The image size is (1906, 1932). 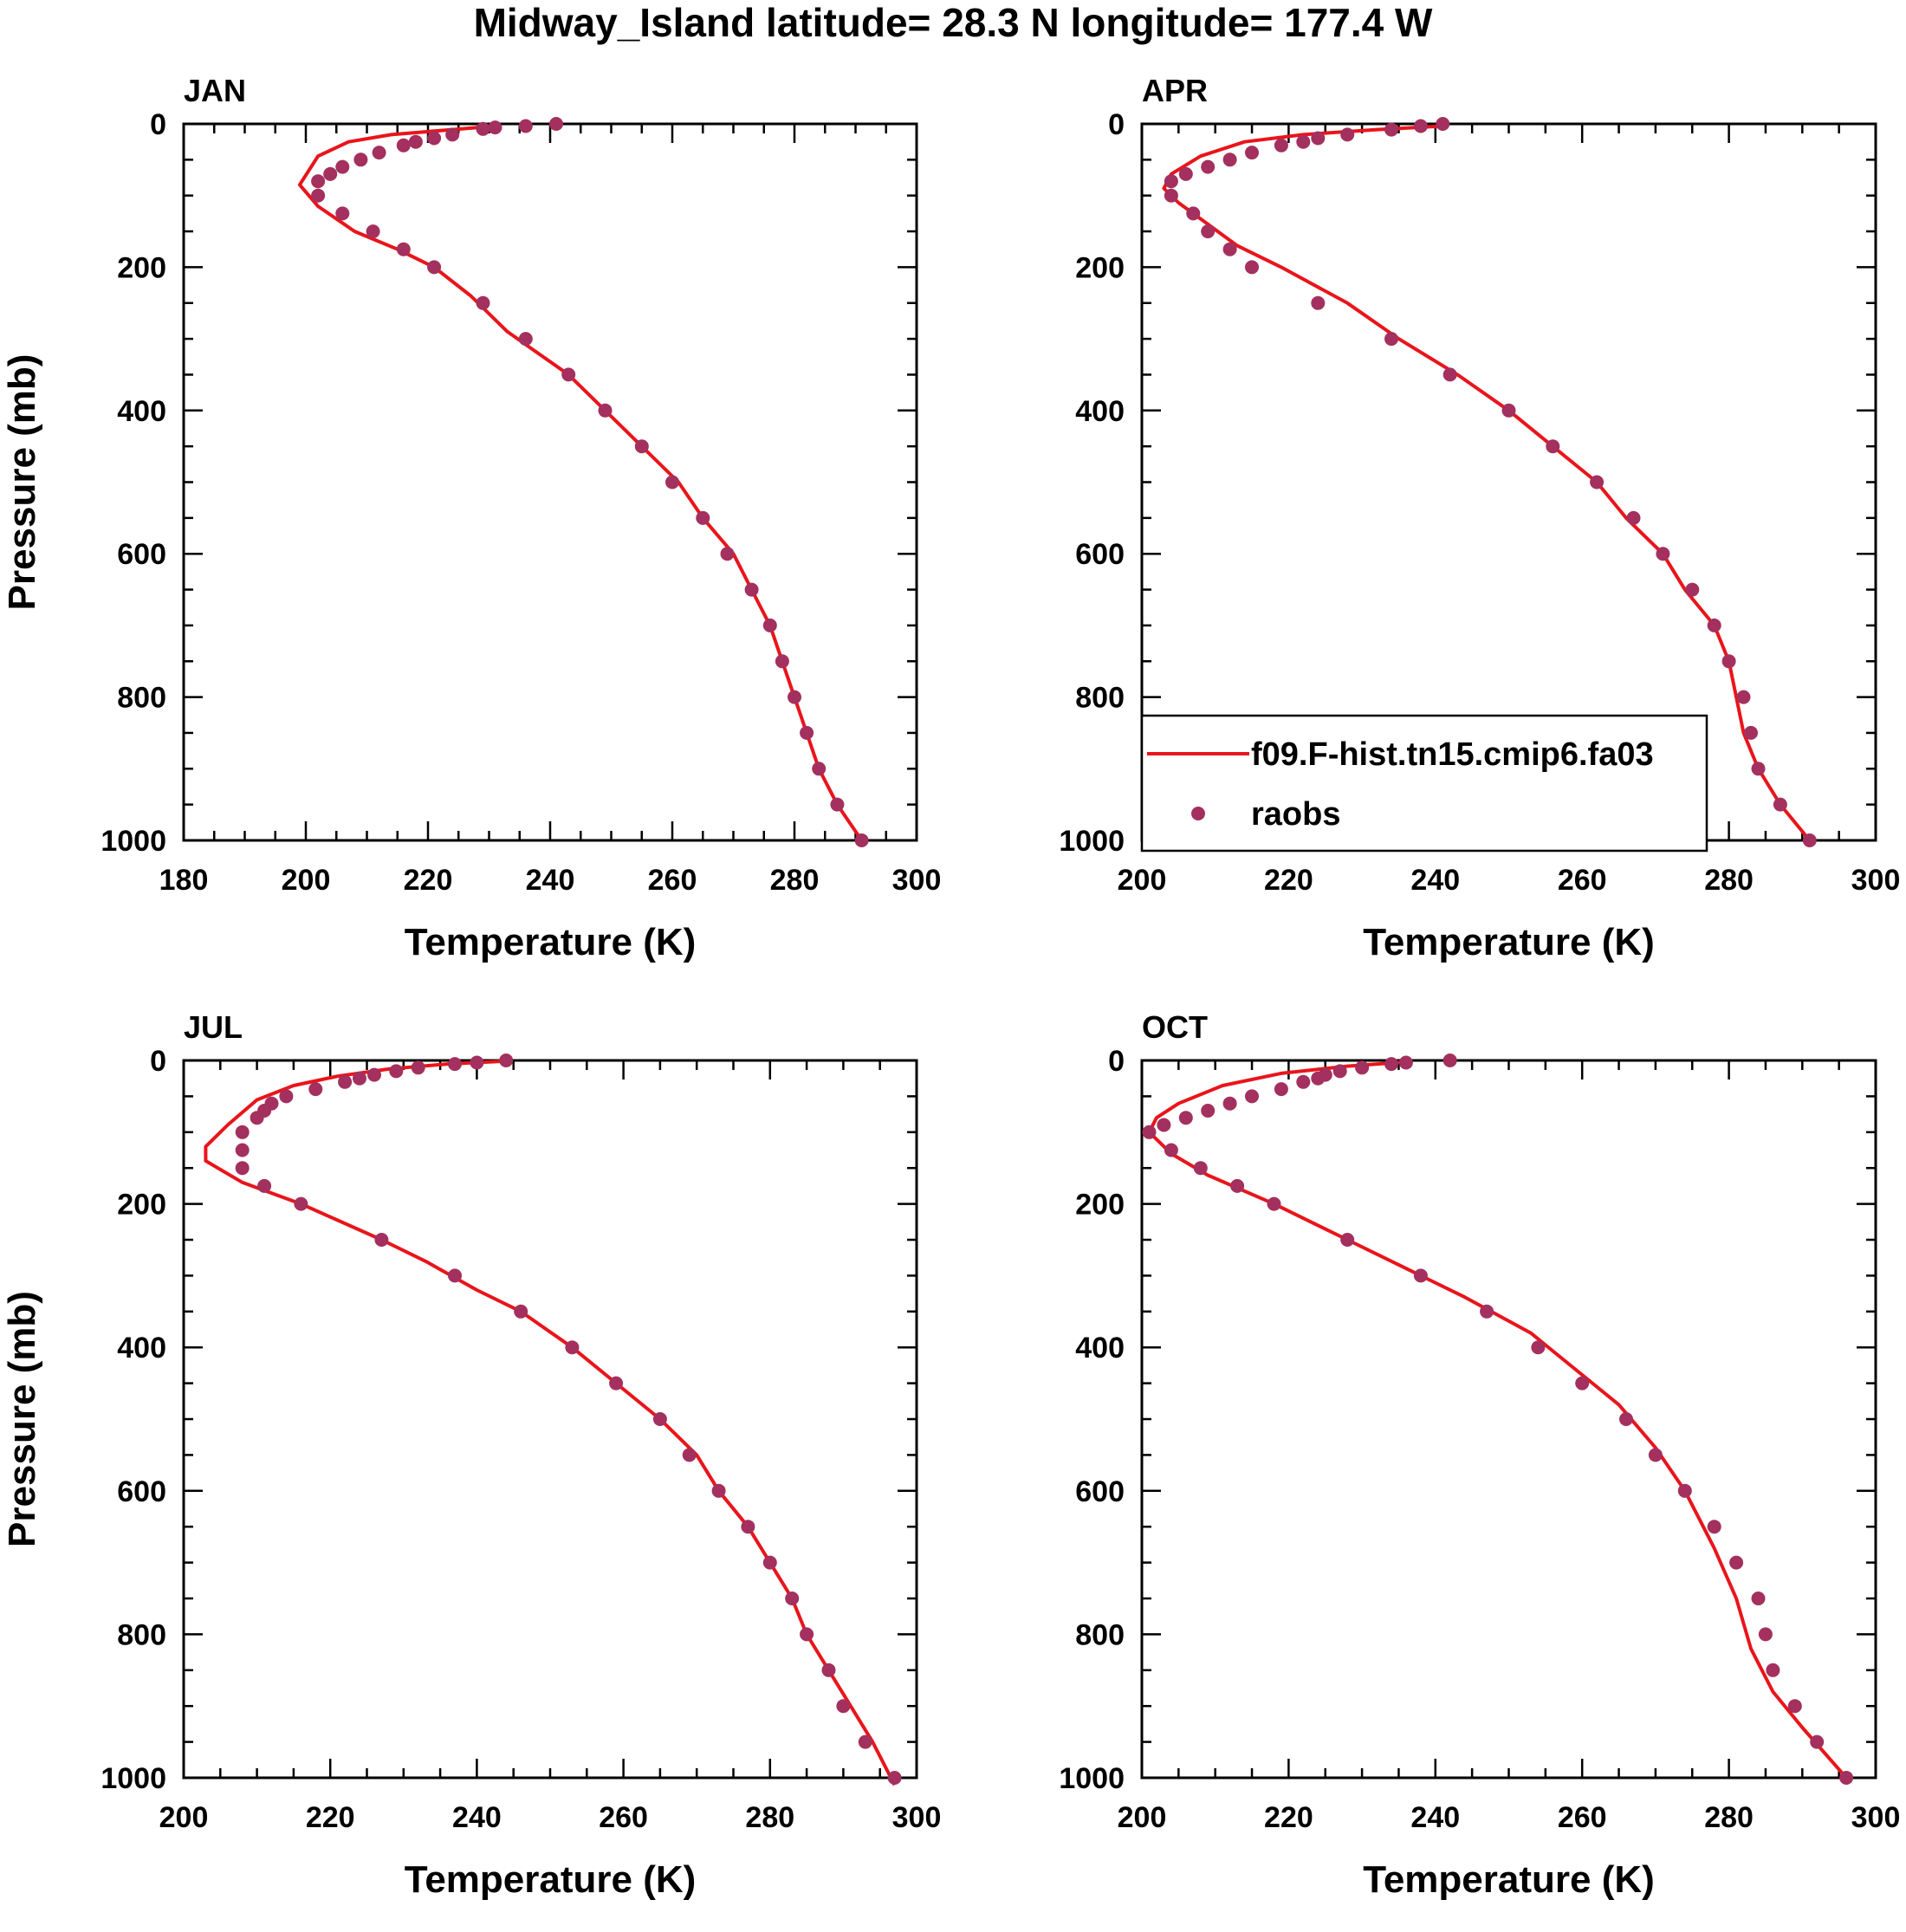 What do you see at coordinates (1582, 881) in the screenshot?
I see `x-tick-label: 260` at bounding box center [1582, 881].